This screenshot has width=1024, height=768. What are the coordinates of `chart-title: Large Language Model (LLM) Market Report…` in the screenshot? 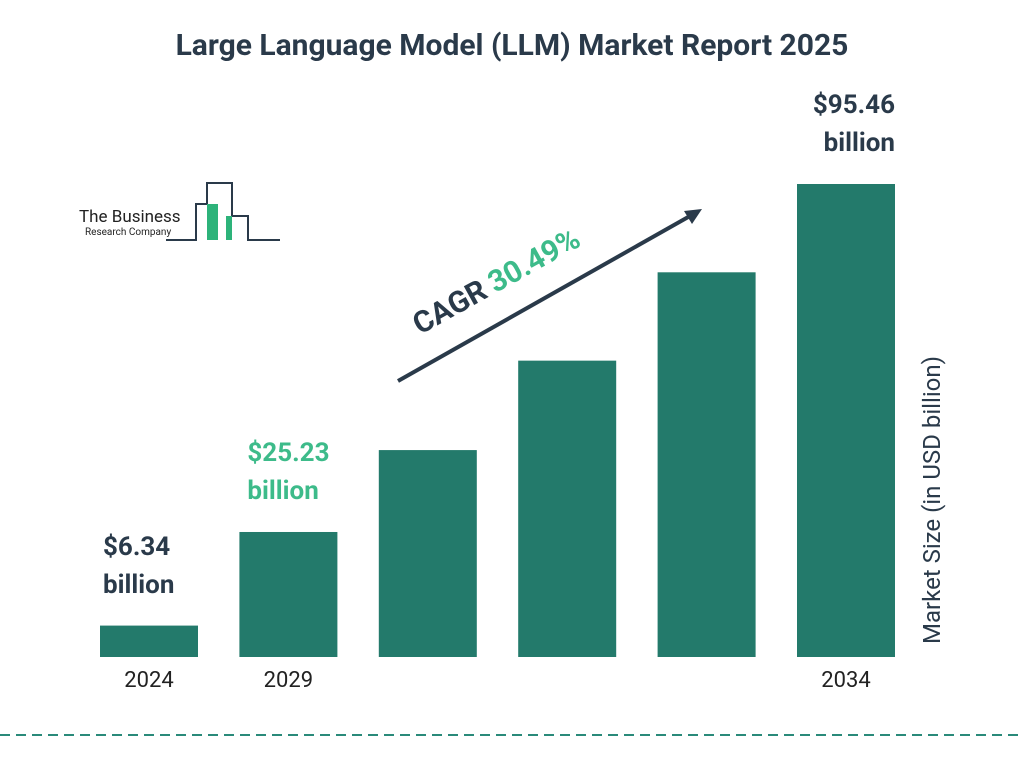 It's located at (512, 45).